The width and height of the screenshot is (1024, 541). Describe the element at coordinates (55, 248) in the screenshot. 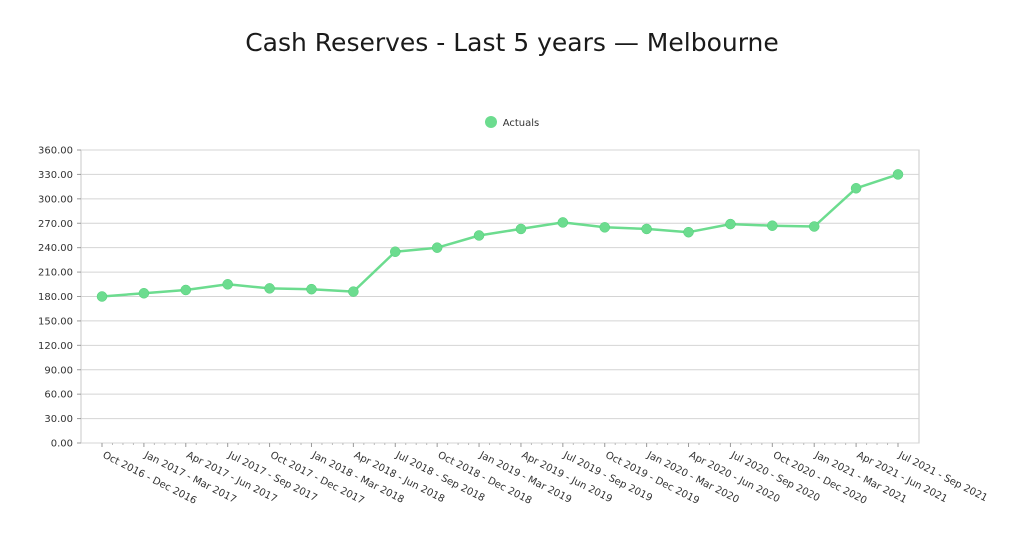

I see `y-tick-label: 240.00` at that location.